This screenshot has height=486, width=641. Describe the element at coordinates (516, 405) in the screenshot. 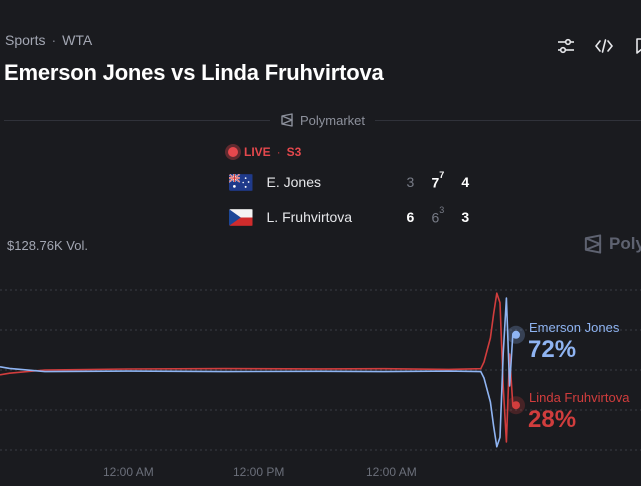

I see `series-marker-fruhvirtova` at that location.